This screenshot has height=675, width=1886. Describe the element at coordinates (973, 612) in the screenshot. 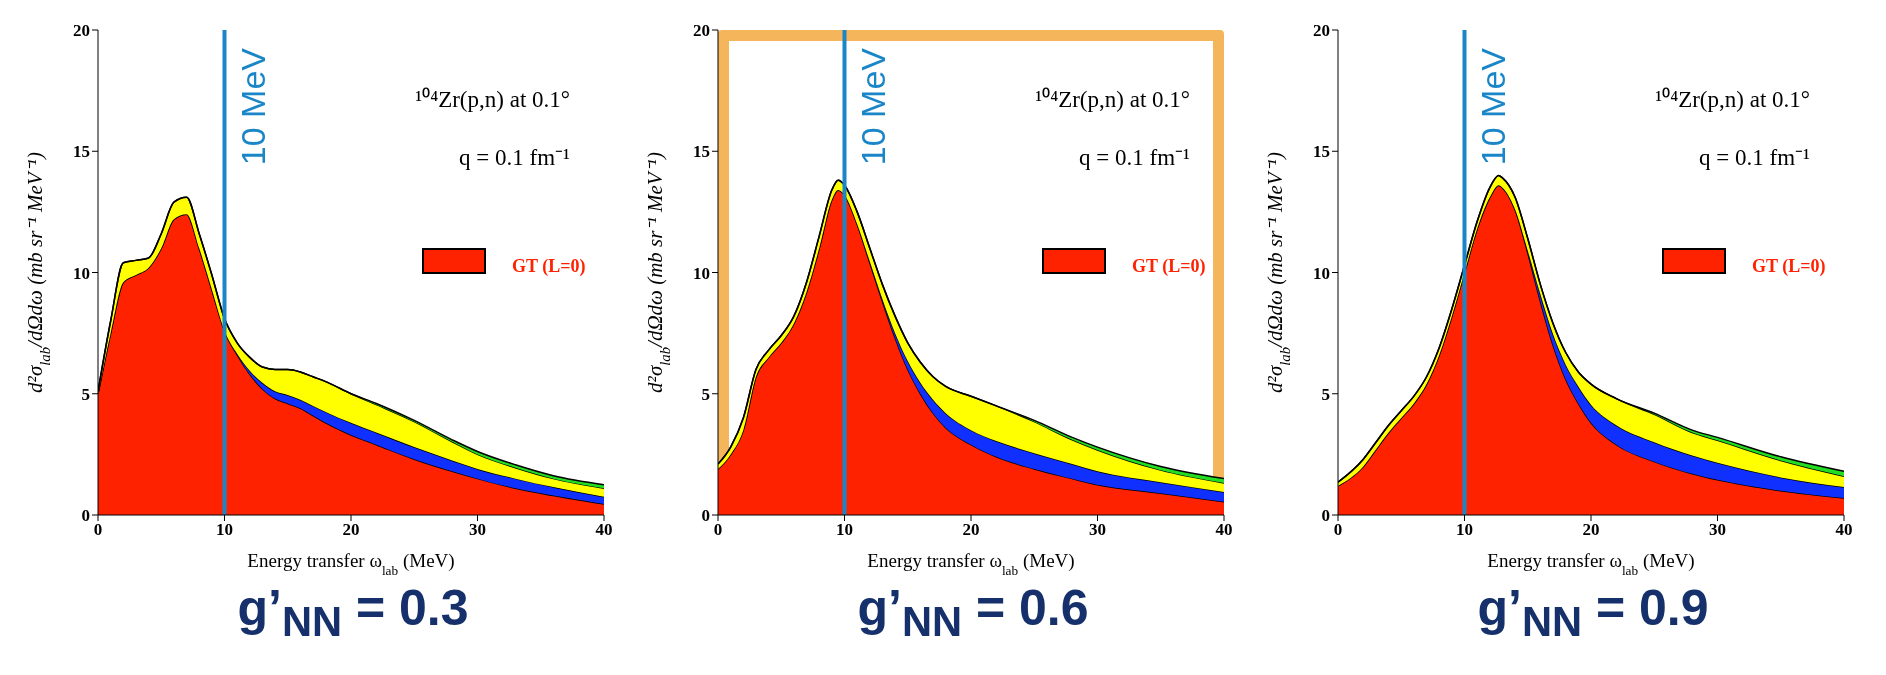

I see `text: g’$_{NN}$ = 0.6` at that location.